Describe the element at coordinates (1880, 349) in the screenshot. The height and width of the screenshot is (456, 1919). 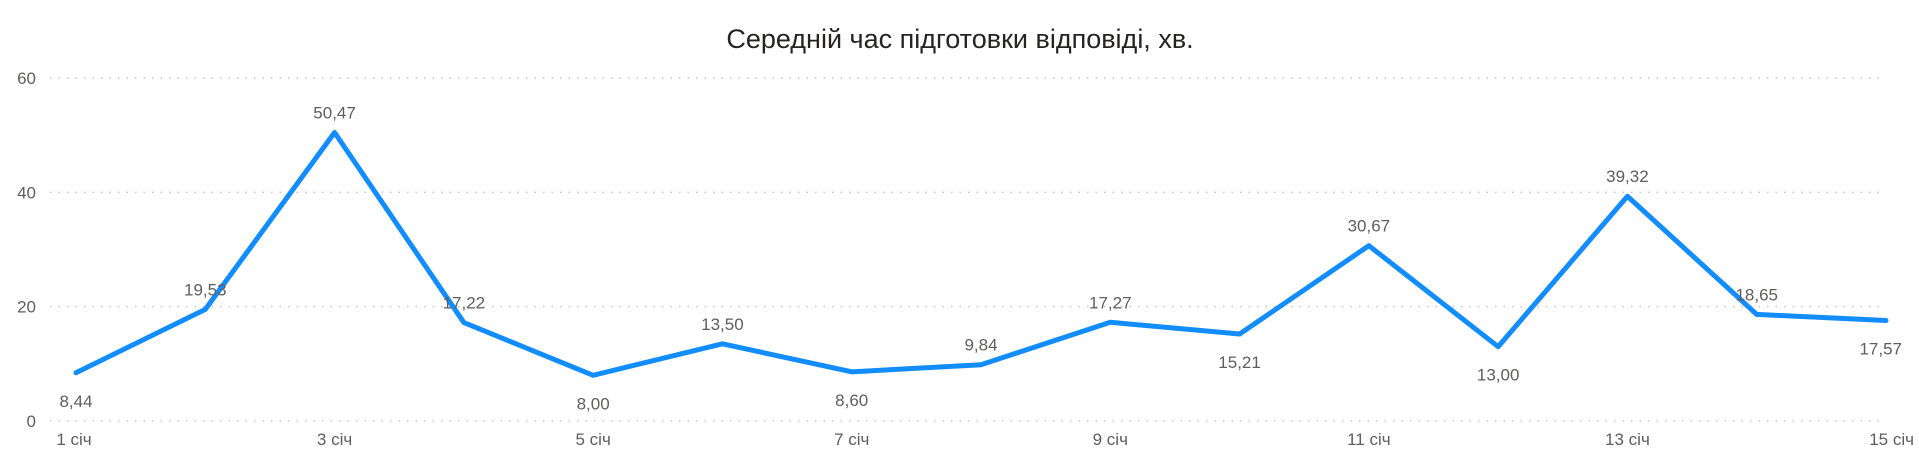
I see `data-label: 17,57` at that location.